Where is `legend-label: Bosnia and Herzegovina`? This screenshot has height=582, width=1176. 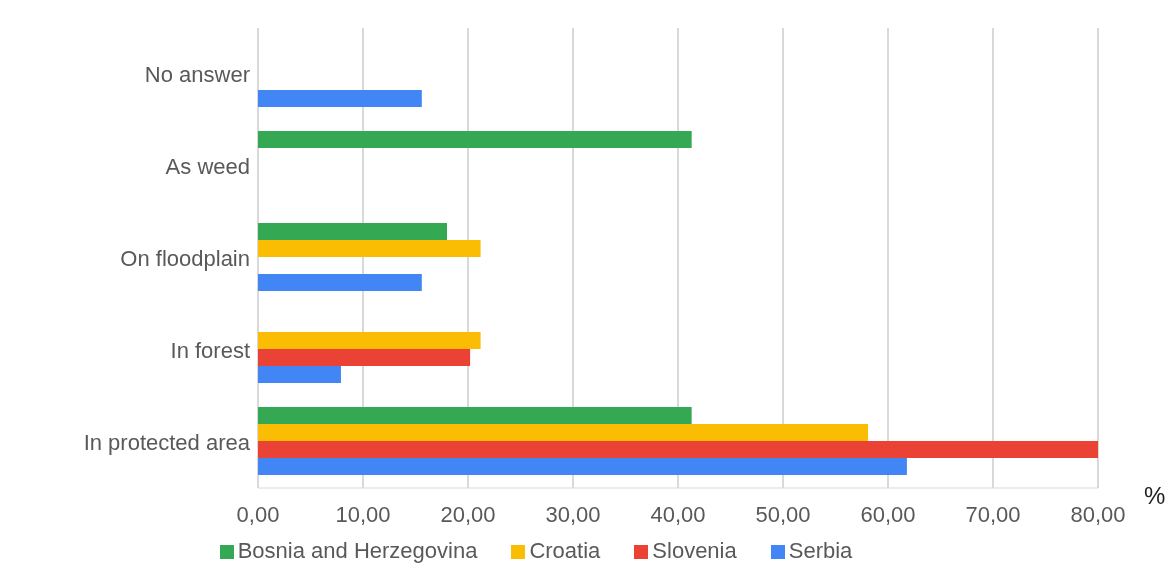
legend-label: Bosnia and Herzegovina is located at coordinates (357, 550).